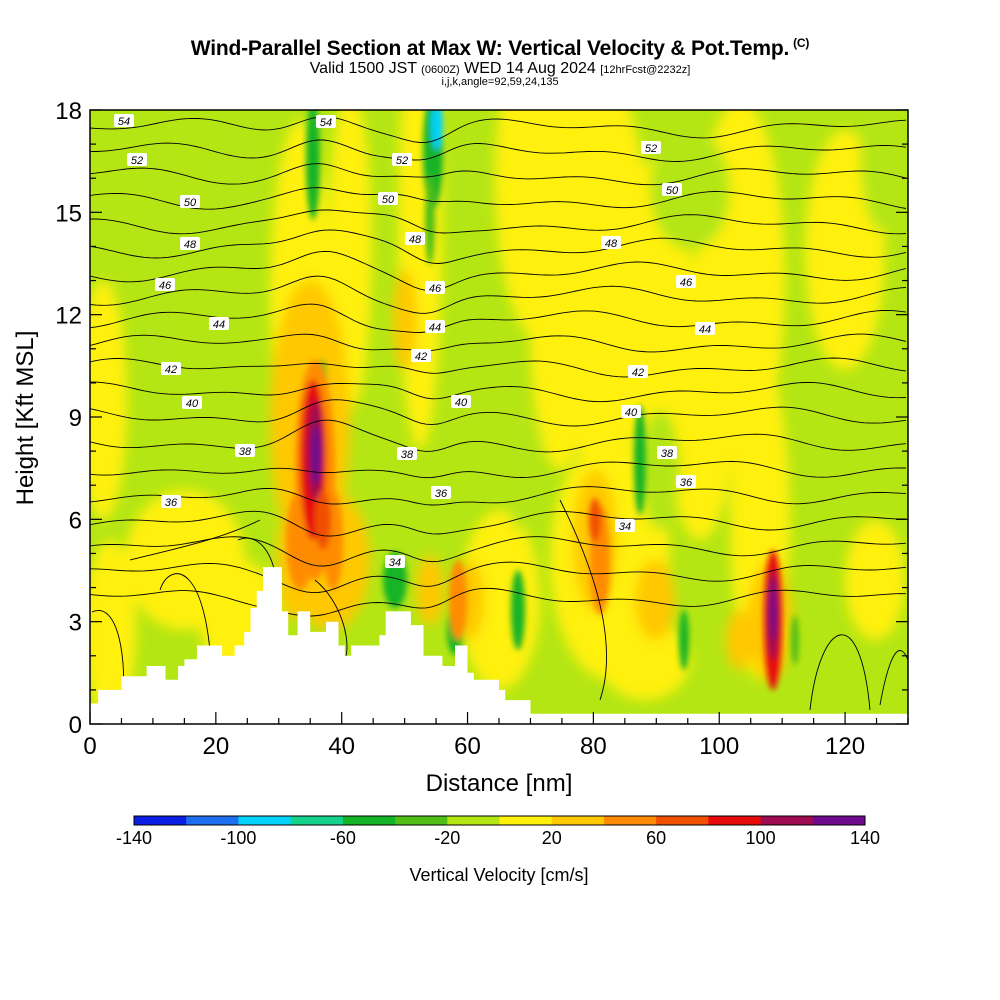 The height and width of the screenshot is (1000, 1000). Describe the element at coordinates (341, 746) in the screenshot. I see `x-tick-label: 40` at that location.